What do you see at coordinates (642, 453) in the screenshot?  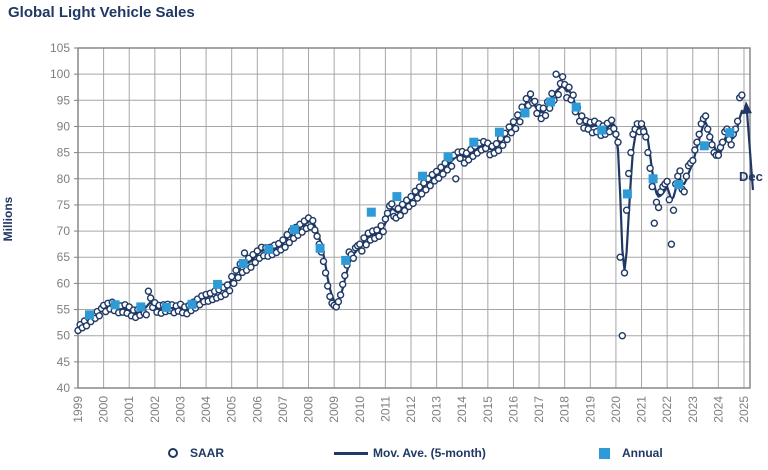 I see `legend-label-annual: Annual` at bounding box center [642, 453].